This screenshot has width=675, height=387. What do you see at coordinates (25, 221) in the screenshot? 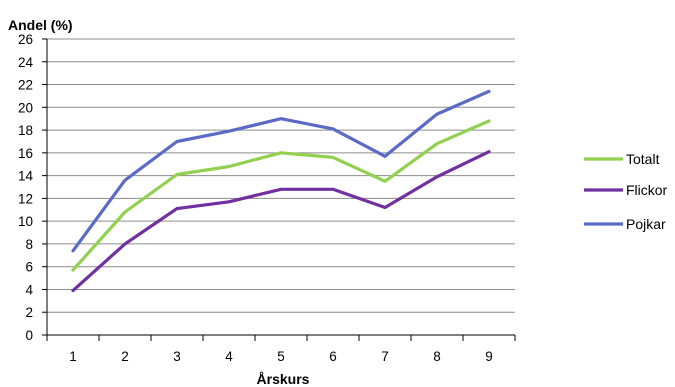
I see `y-tick-label: 10` at bounding box center [25, 221].